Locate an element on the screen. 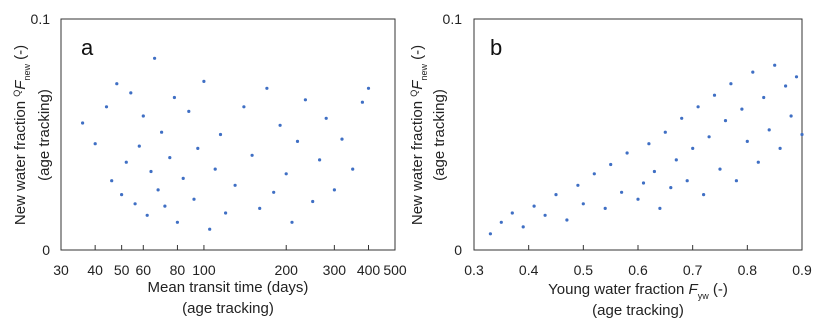 The height and width of the screenshot is (320, 818). panel-b-y-label: New water fraction QFnew (-) is located at coordinates (419, 135).